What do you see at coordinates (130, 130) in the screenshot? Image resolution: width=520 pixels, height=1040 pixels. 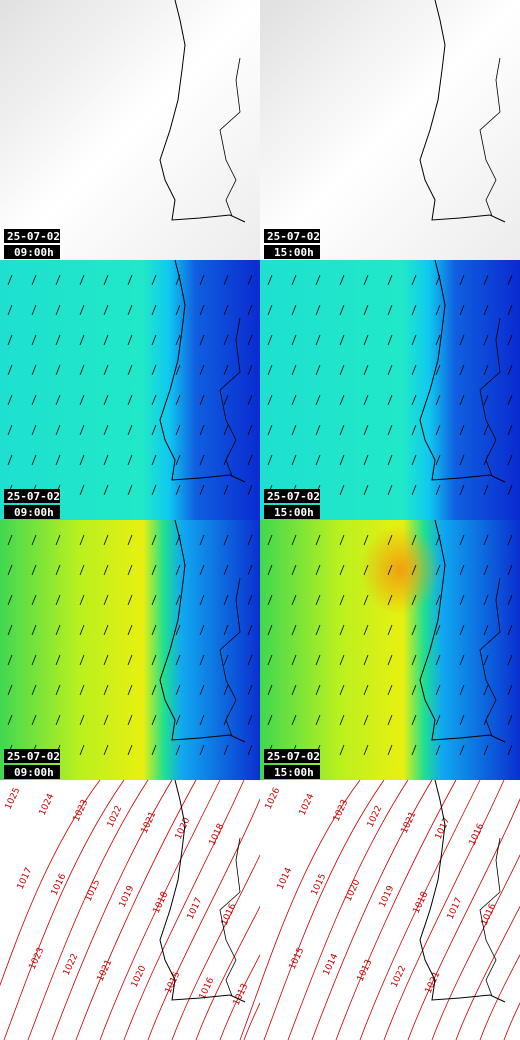 I see `map-panel: 25-07-02 09:00h` at bounding box center [130, 130].